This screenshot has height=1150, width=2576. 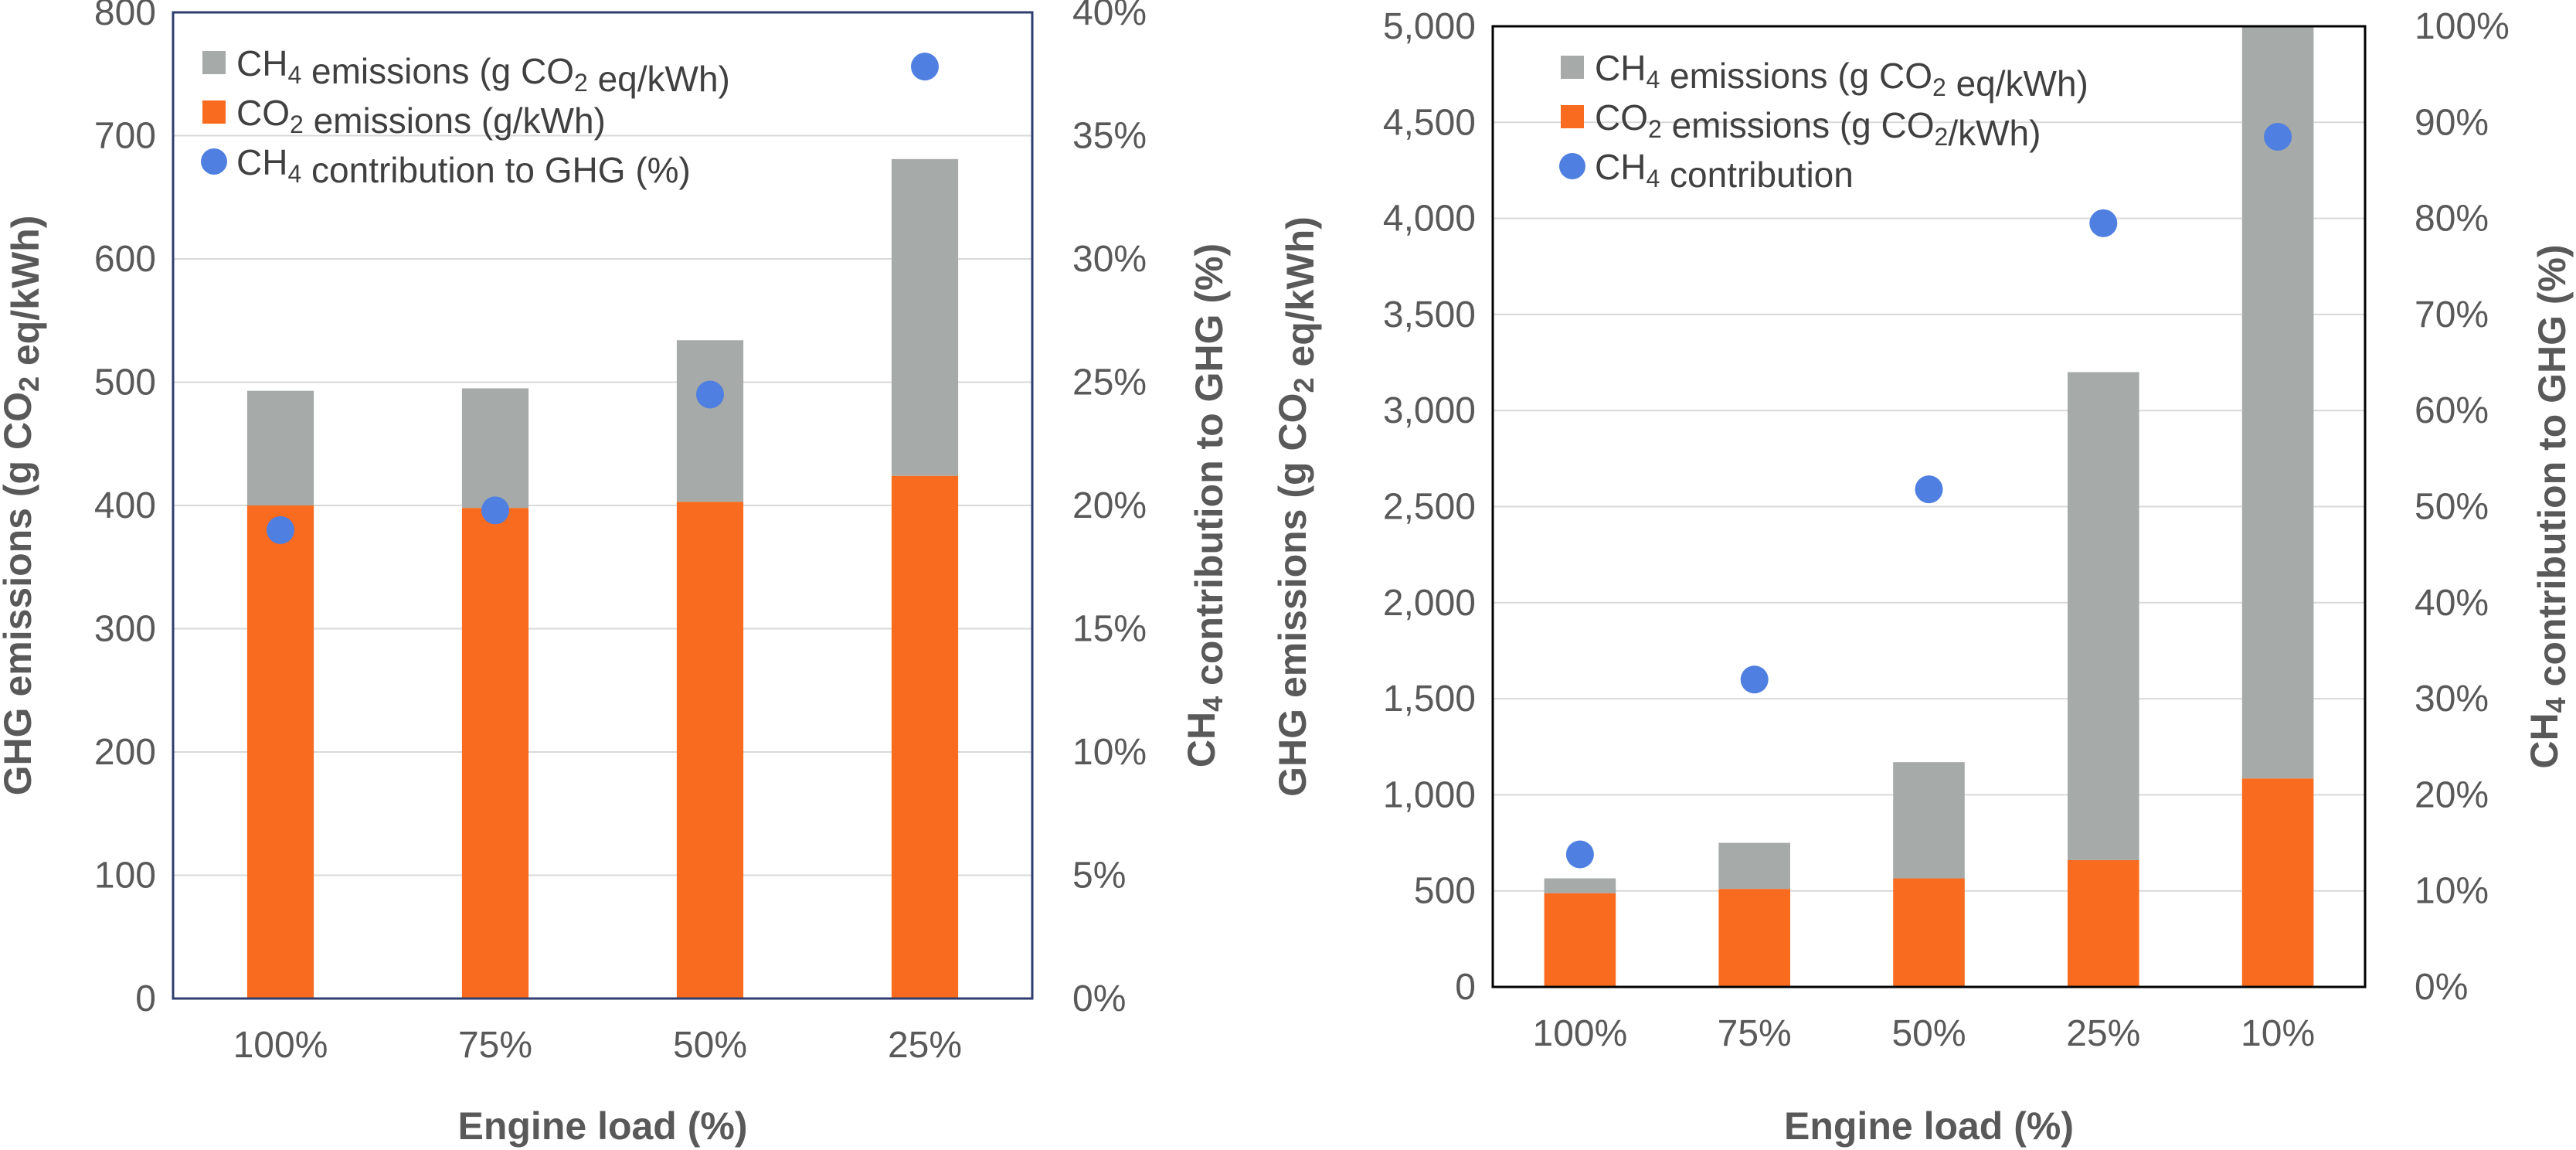 What do you see at coordinates (1429, 699) in the screenshot?
I see `y-left-tick-label: 1,500` at bounding box center [1429, 699].